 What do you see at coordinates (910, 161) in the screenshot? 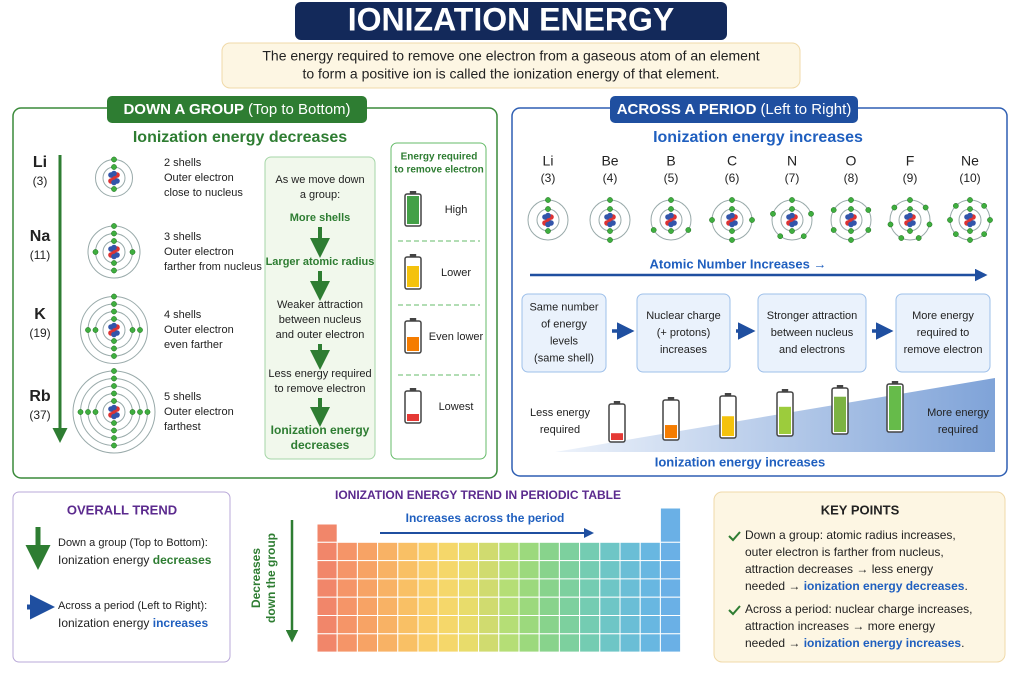
I see `element-symbol: F` at bounding box center [910, 161].